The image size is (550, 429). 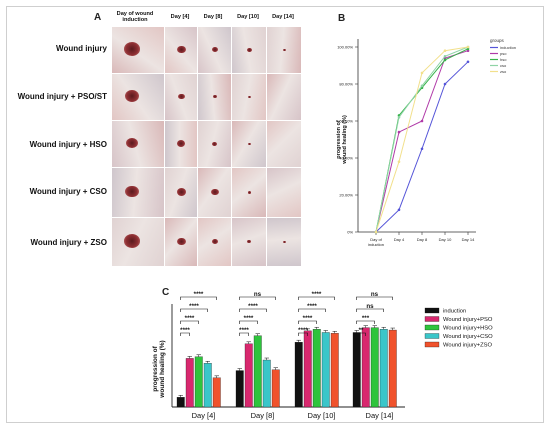 I want to click on x-tick-label: Day [10], so click(x=322, y=415).